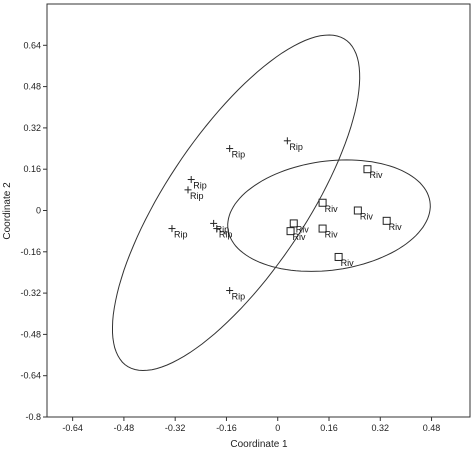 The height and width of the screenshot is (450, 474). What do you see at coordinates (124, 428) in the screenshot?
I see `x-tick-label: -0.48` at bounding box center [124, 428].